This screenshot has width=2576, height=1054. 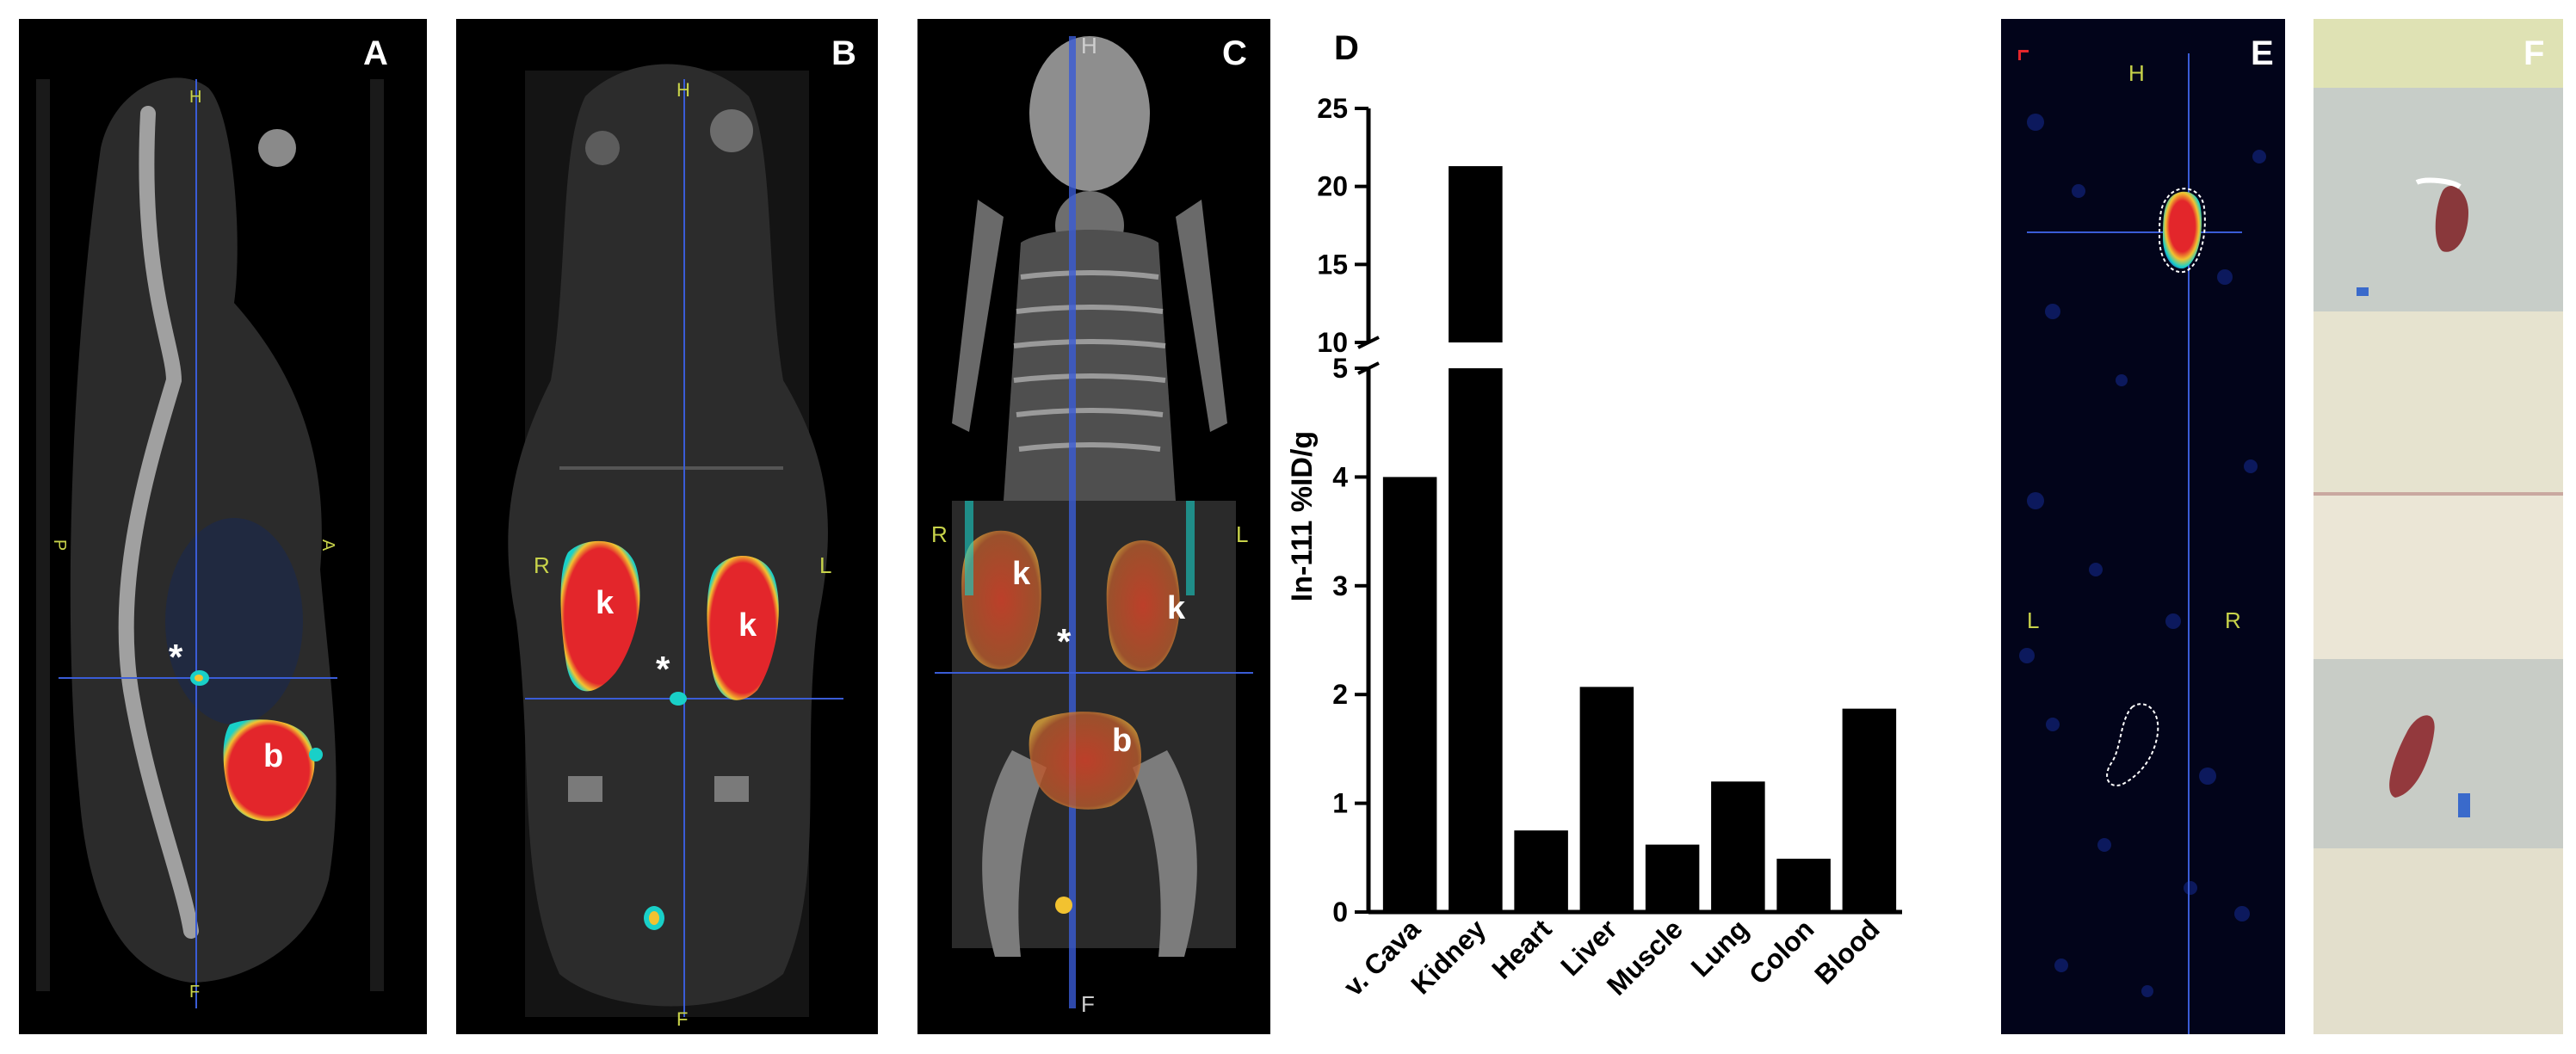 What do you see at coordinates (1088, 1004) in the screenshot?
I see `panel-c-foot-mark: F` at bounding box center [1088, 1004].